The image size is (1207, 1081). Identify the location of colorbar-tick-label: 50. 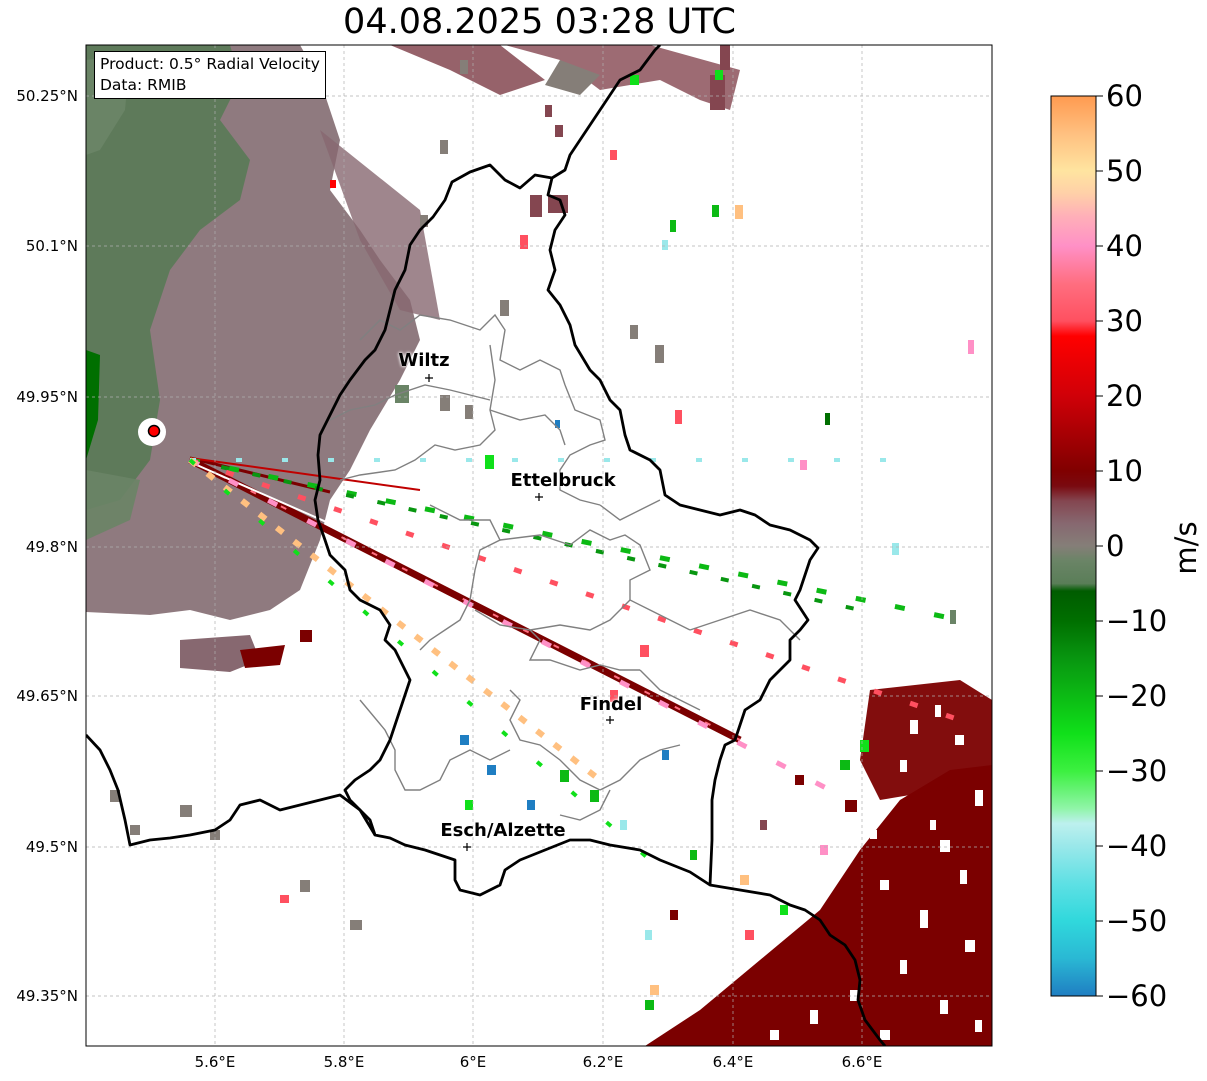
(1124, 171).